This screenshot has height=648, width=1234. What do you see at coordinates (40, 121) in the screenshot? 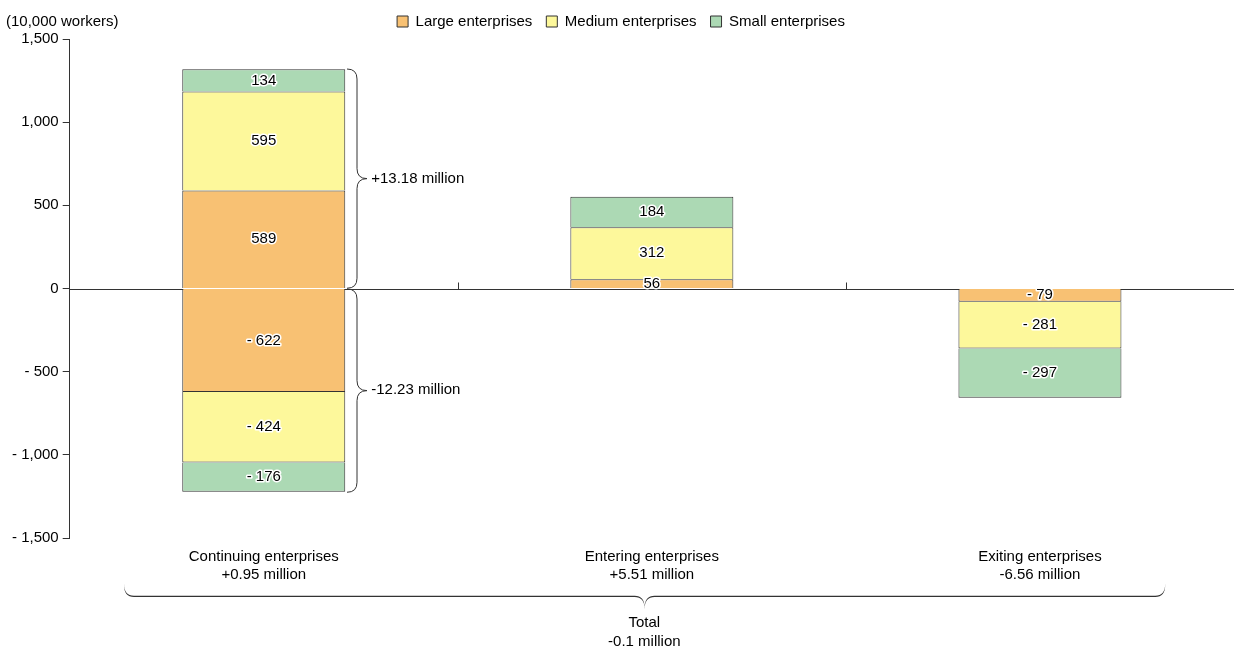
I see `y-tick-label: 1,000` at bounding box center [40, 121].